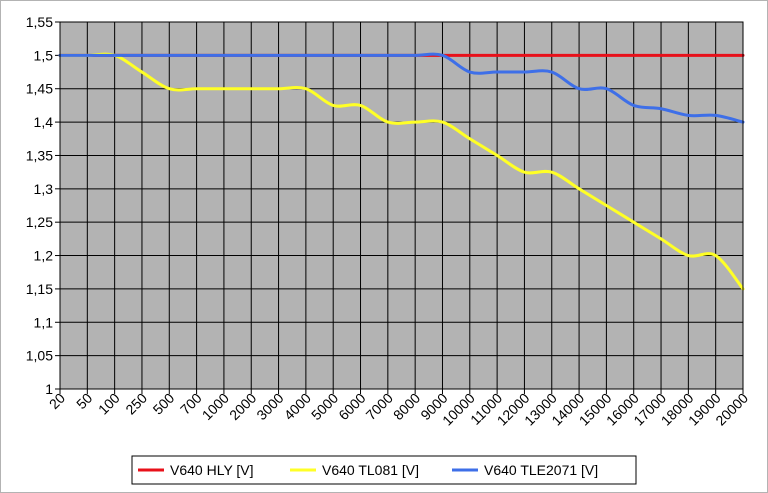  What do you see at coordinates (109, 404) in the screenshot?
I see `x-tick-label: 100` at bounding box center [109, 404].